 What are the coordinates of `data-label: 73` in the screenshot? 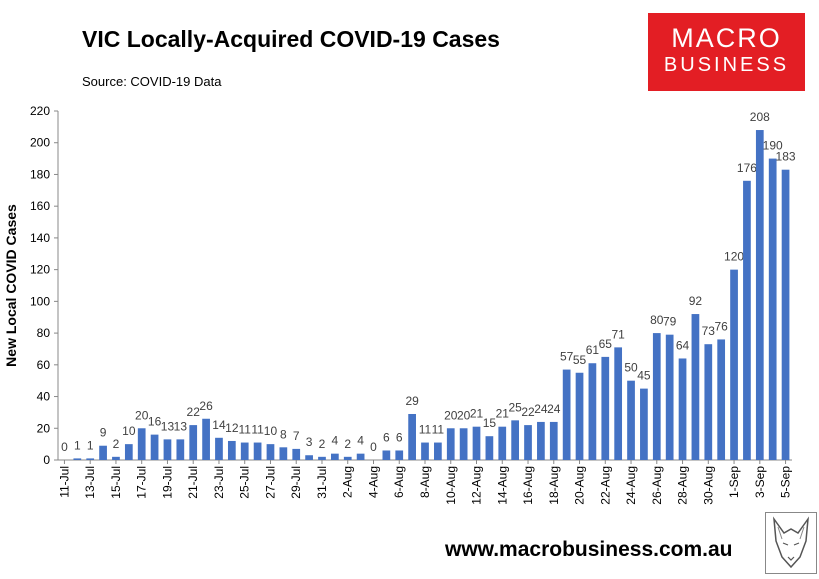 It's located at (709, 331).